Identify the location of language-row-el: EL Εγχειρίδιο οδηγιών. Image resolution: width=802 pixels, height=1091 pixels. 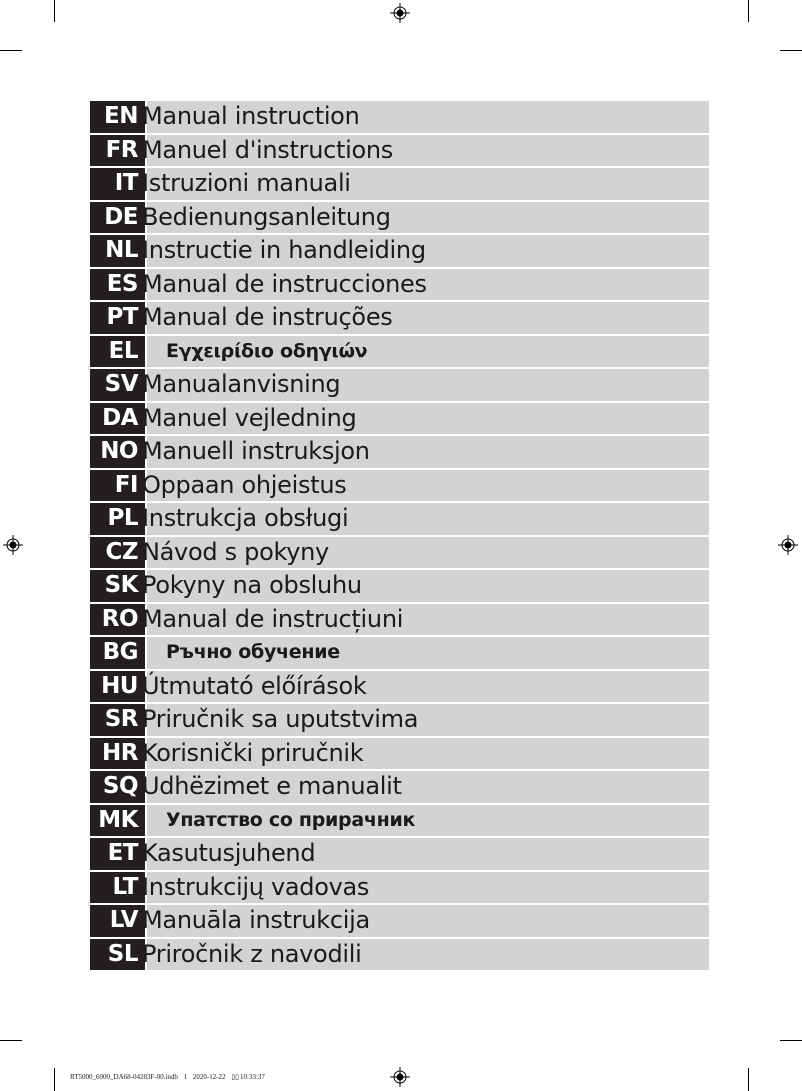
(399, 351).